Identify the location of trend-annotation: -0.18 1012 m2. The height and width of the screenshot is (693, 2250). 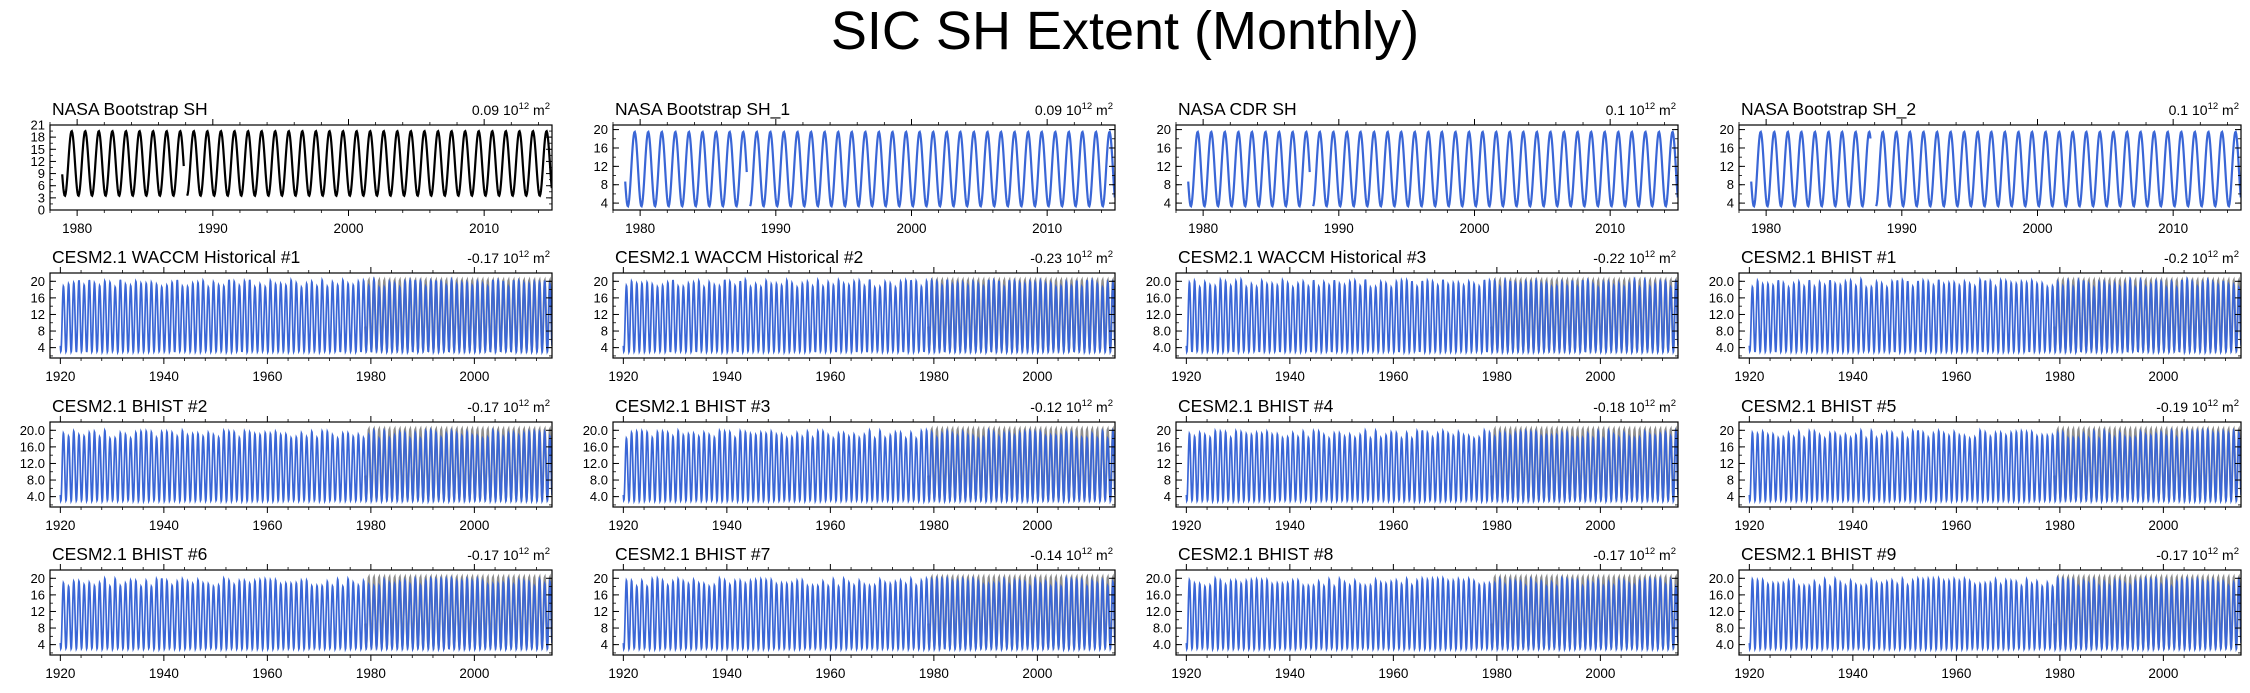
(1634, 406).